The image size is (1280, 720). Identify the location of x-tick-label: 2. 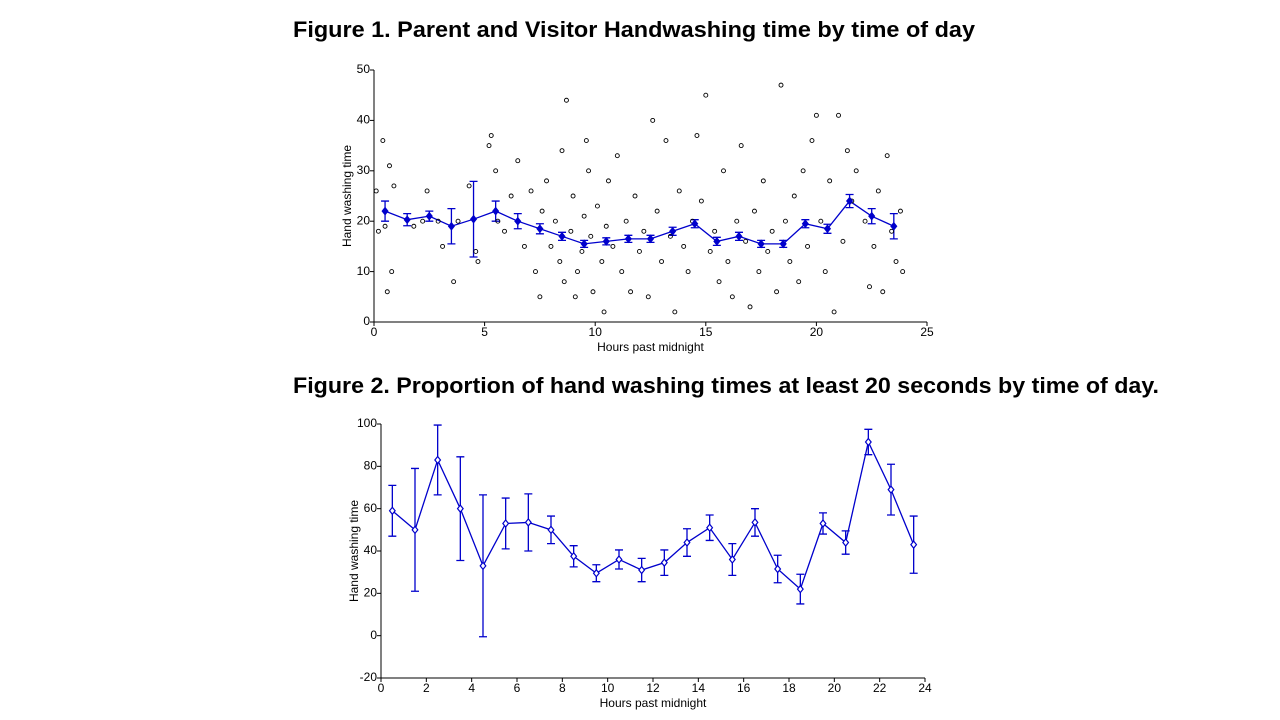
(426, 688).